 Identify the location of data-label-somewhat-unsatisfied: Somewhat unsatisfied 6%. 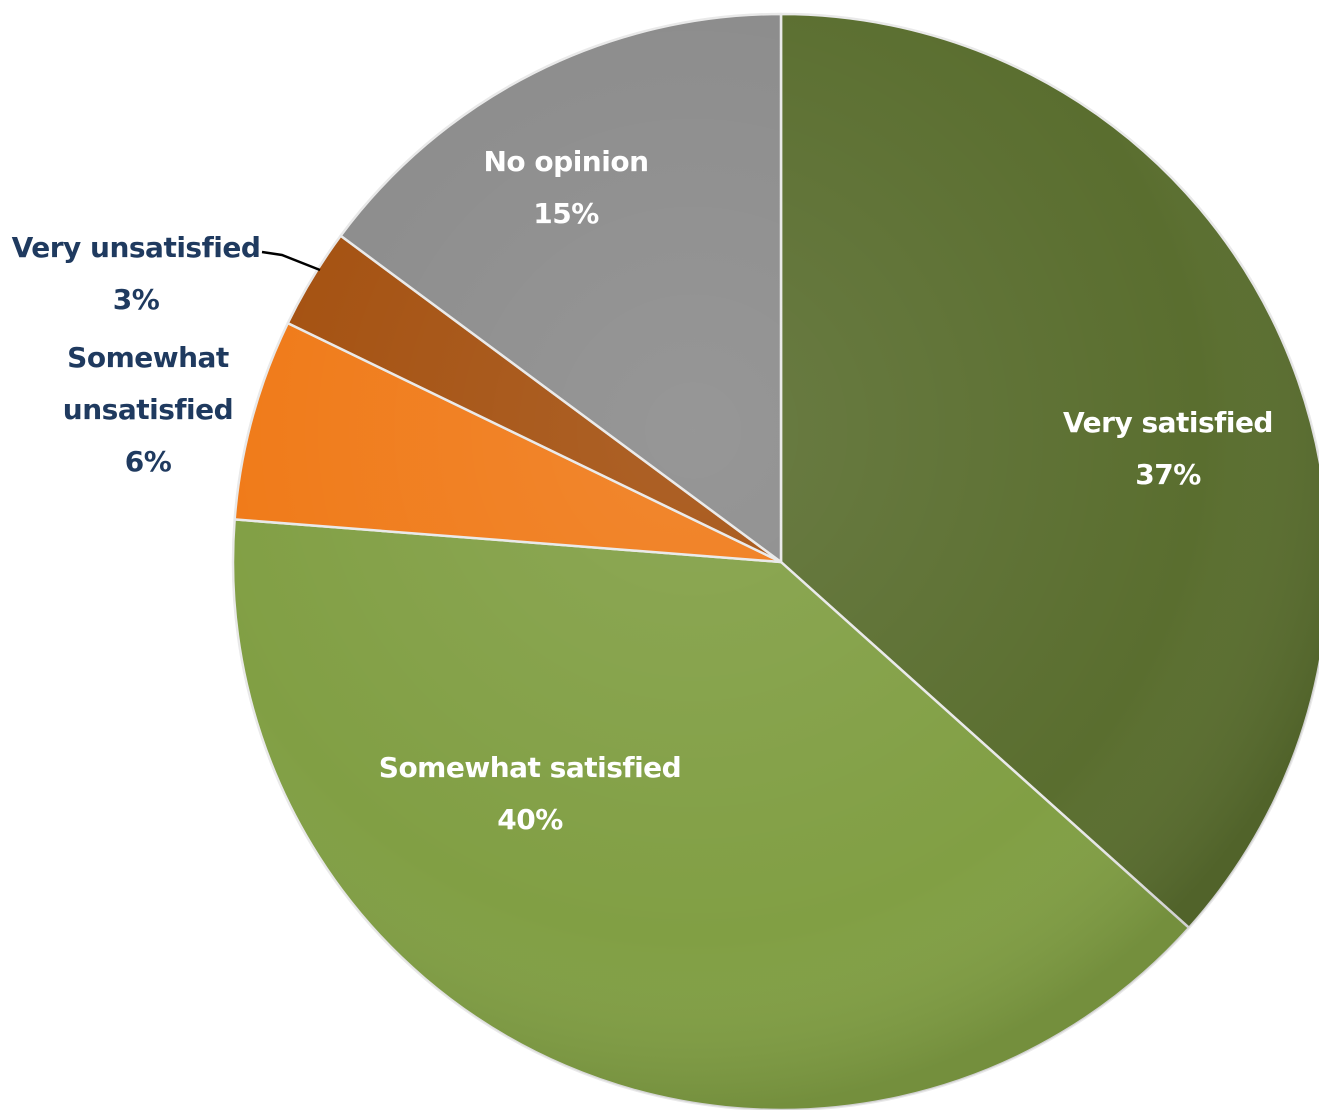
(148, 409).